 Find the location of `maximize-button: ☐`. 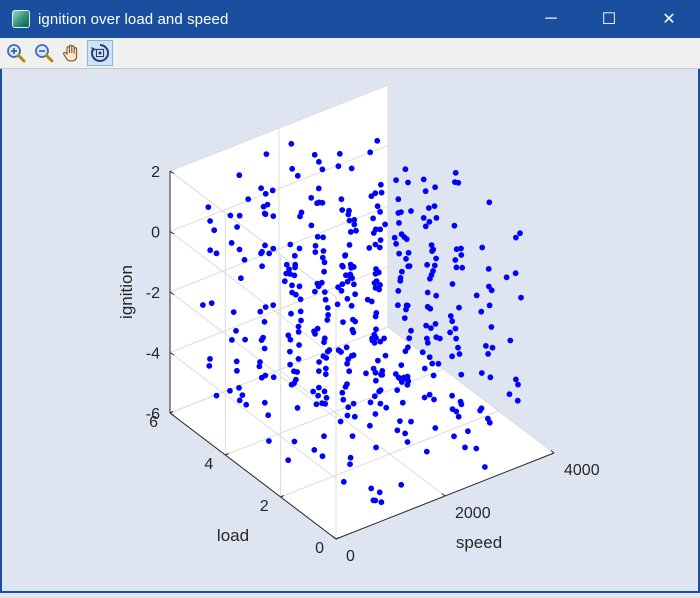

maximize-button: ☐ is located at coordinates (609, 19).